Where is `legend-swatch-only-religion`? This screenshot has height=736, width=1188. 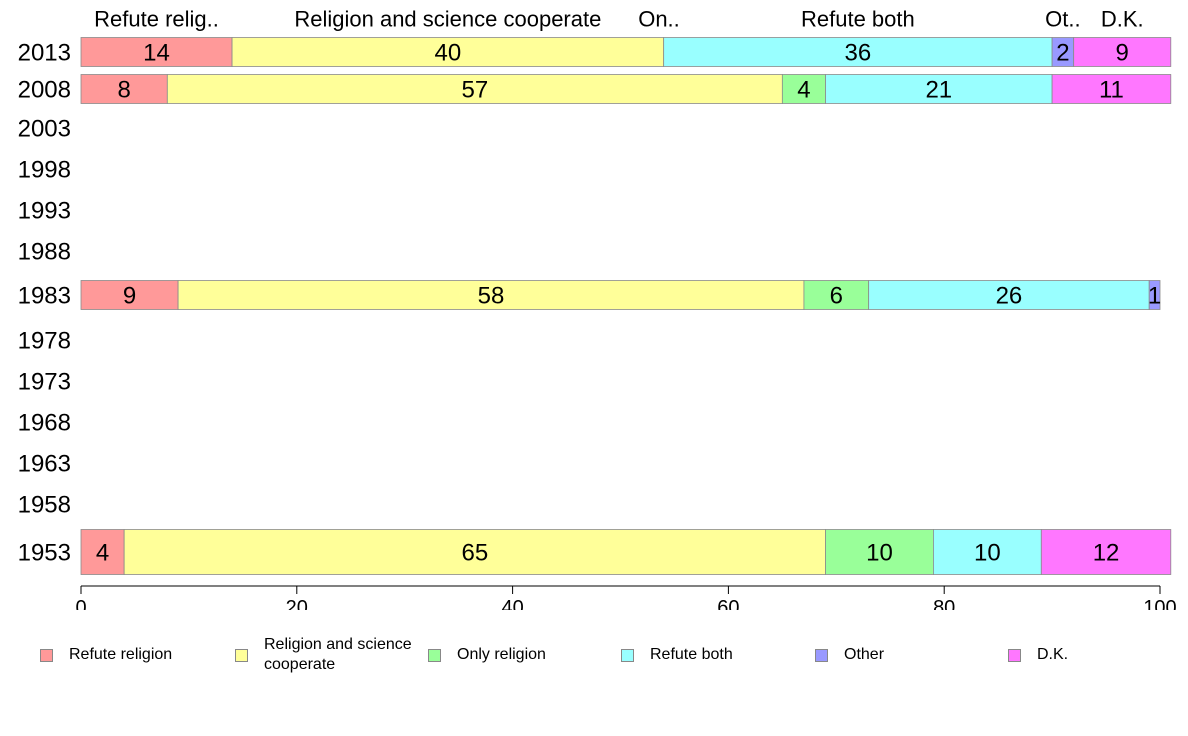 legend-swatch-only-religion is located at coordinates (434, 655).